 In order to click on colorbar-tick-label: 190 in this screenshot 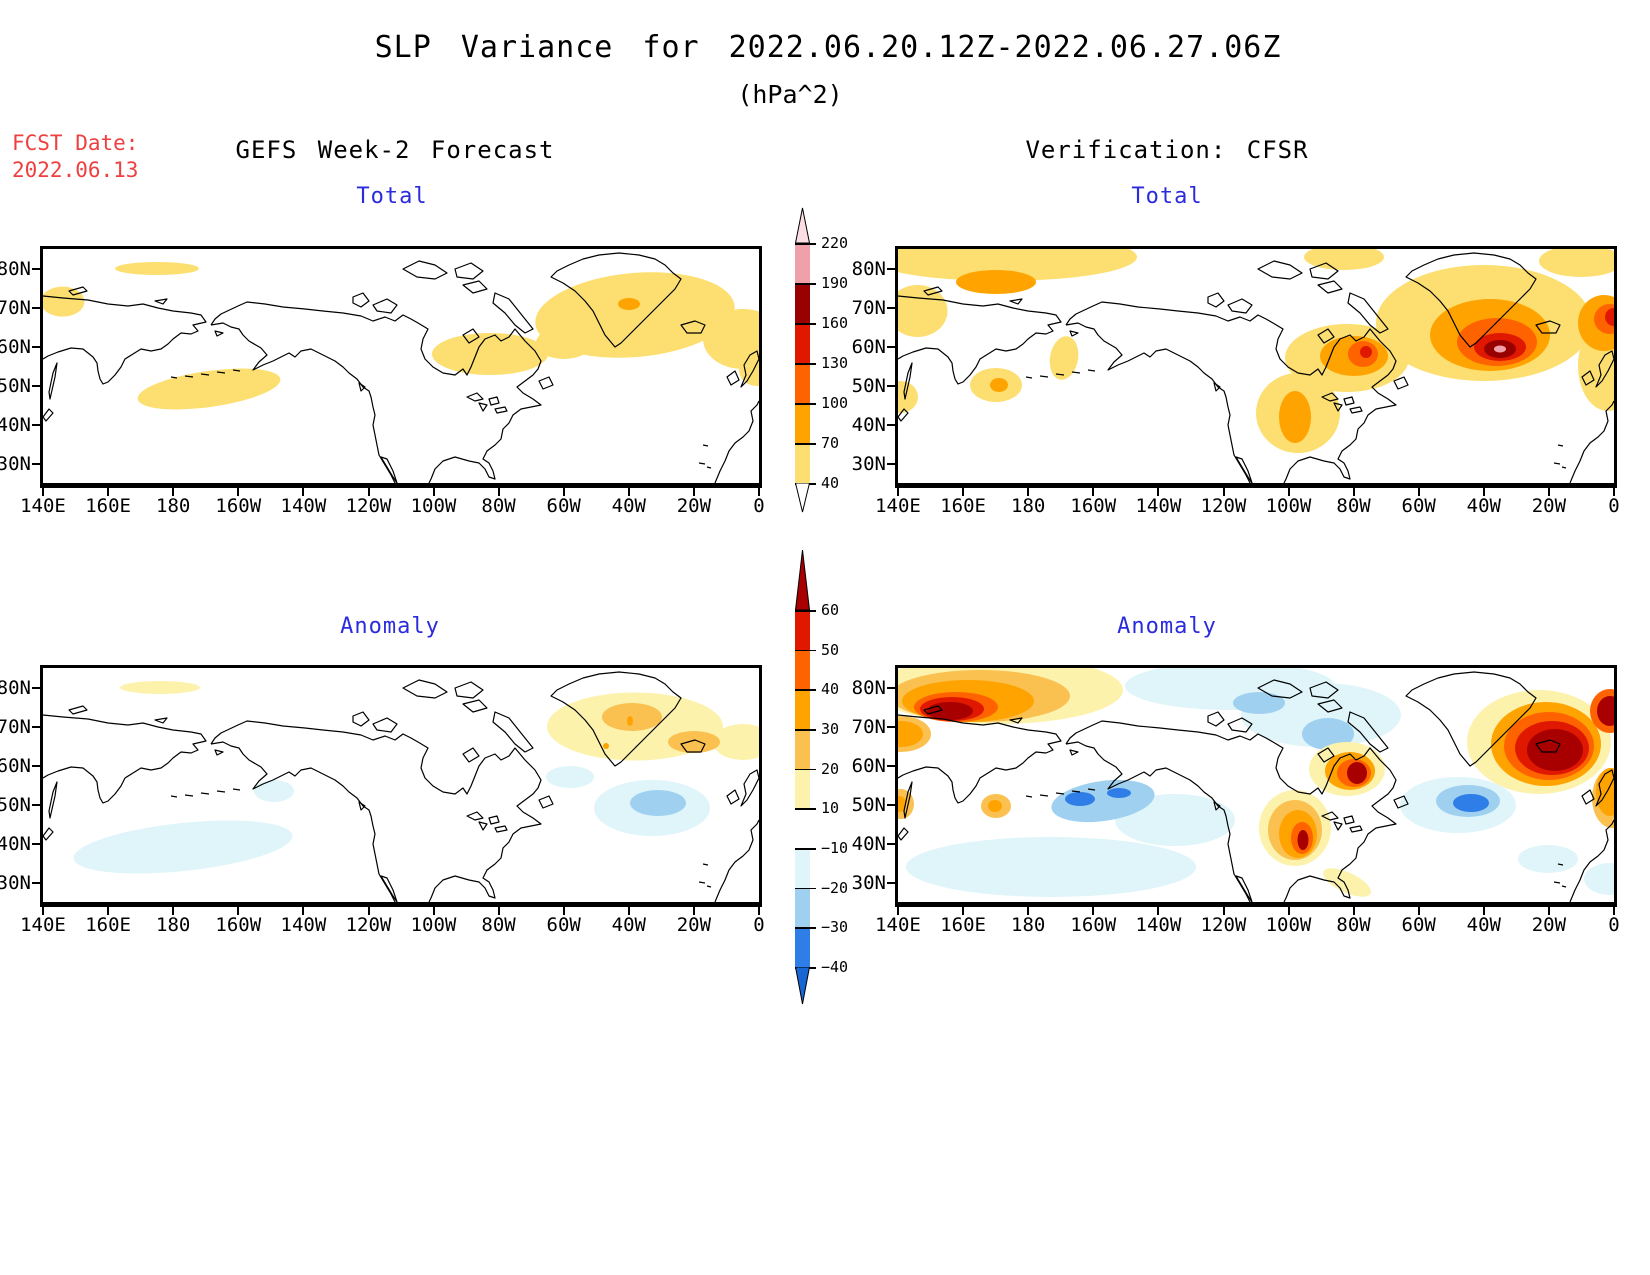, I will do `click(835, 283)`.